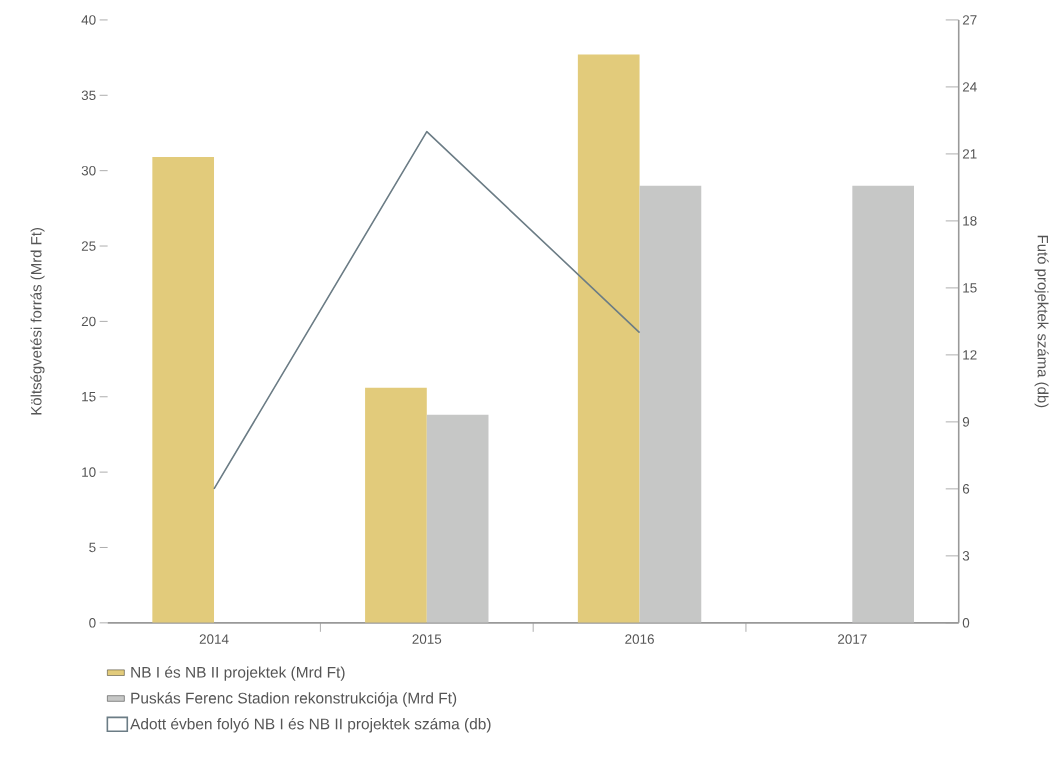 Image resolution: width=1052 pixels, height=768 pixels. I want to click on legend-label: Puskás Ferenc Stadion rekonstrukciója (Mrd Ft), so click(294, 699).